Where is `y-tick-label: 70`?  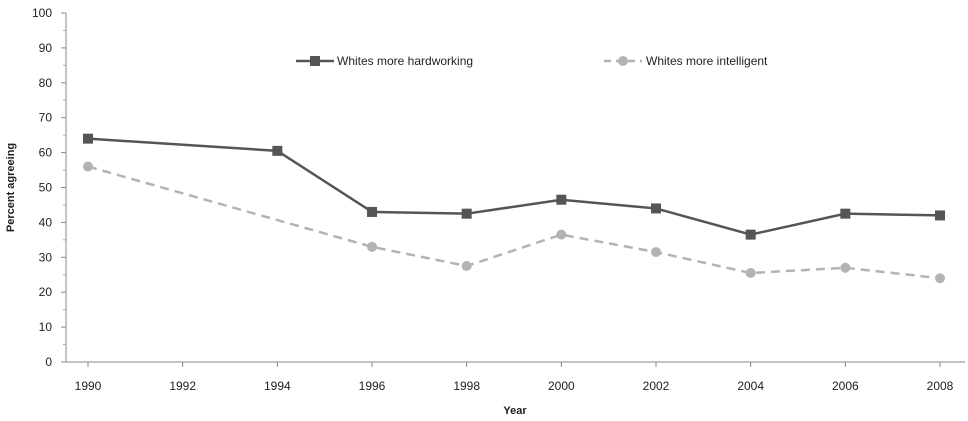
y-tick-label: 70 is located at coordinates (46, 118).